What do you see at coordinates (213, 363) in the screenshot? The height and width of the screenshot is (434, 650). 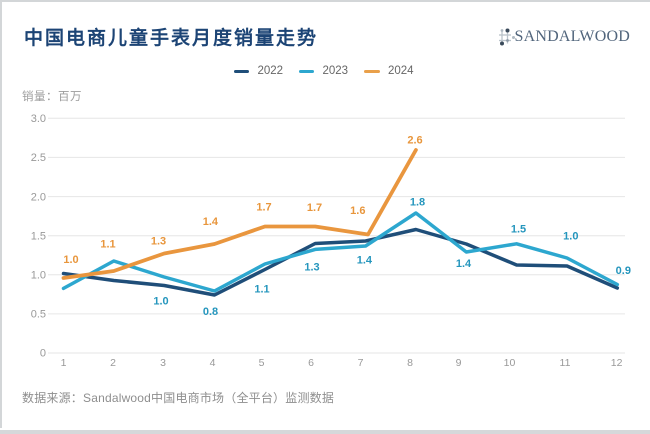 I see `svg-text: 4` at bounding box center [213, 363].